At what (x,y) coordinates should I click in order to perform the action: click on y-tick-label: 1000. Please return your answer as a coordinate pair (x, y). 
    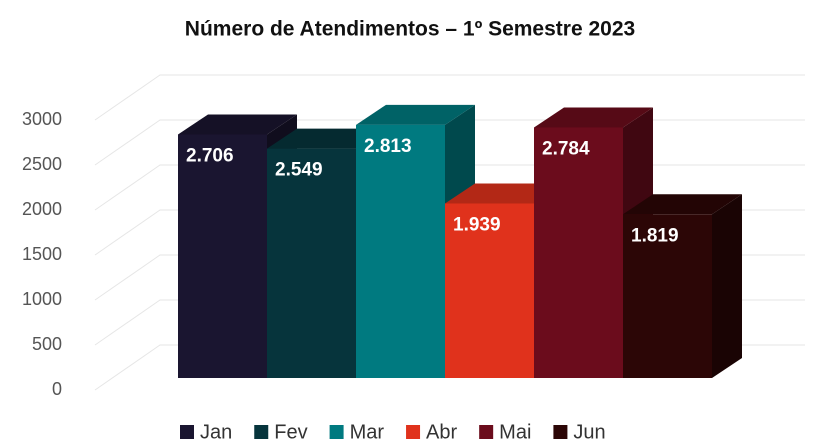
    Looking at the image, I should click on (42, 299).